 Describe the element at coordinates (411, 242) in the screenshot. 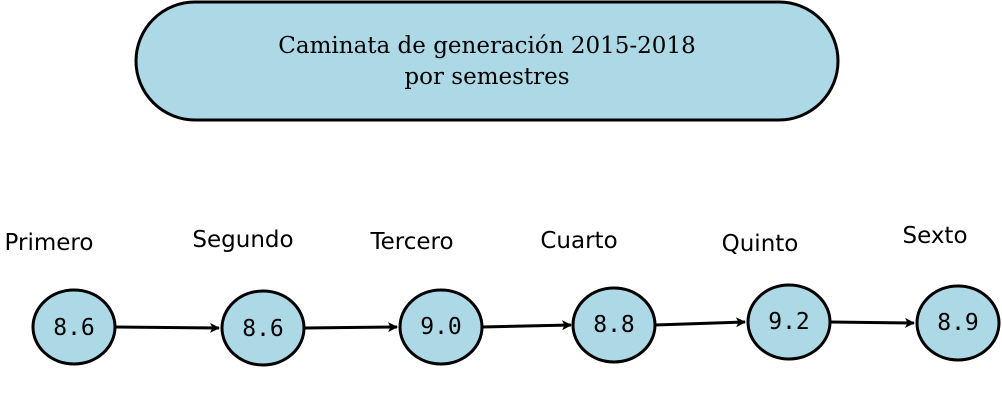

I see `step-label-3: Tercero` at that location.